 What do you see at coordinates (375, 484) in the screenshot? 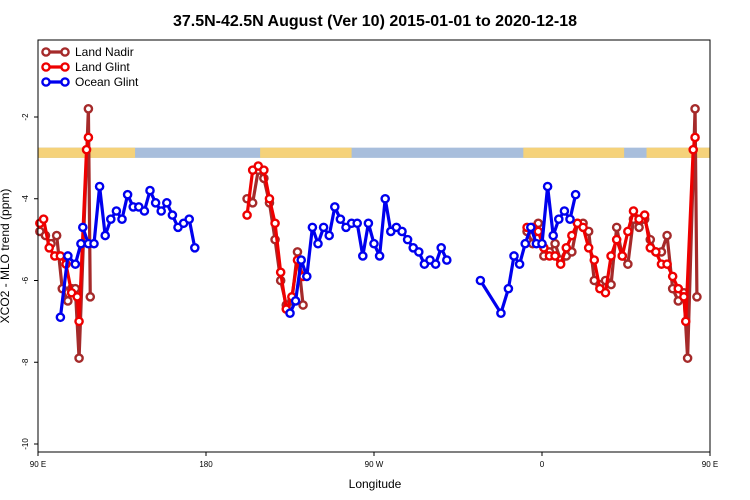
I see `x-axis-label: Longitude` at bounding box center [375, 484].